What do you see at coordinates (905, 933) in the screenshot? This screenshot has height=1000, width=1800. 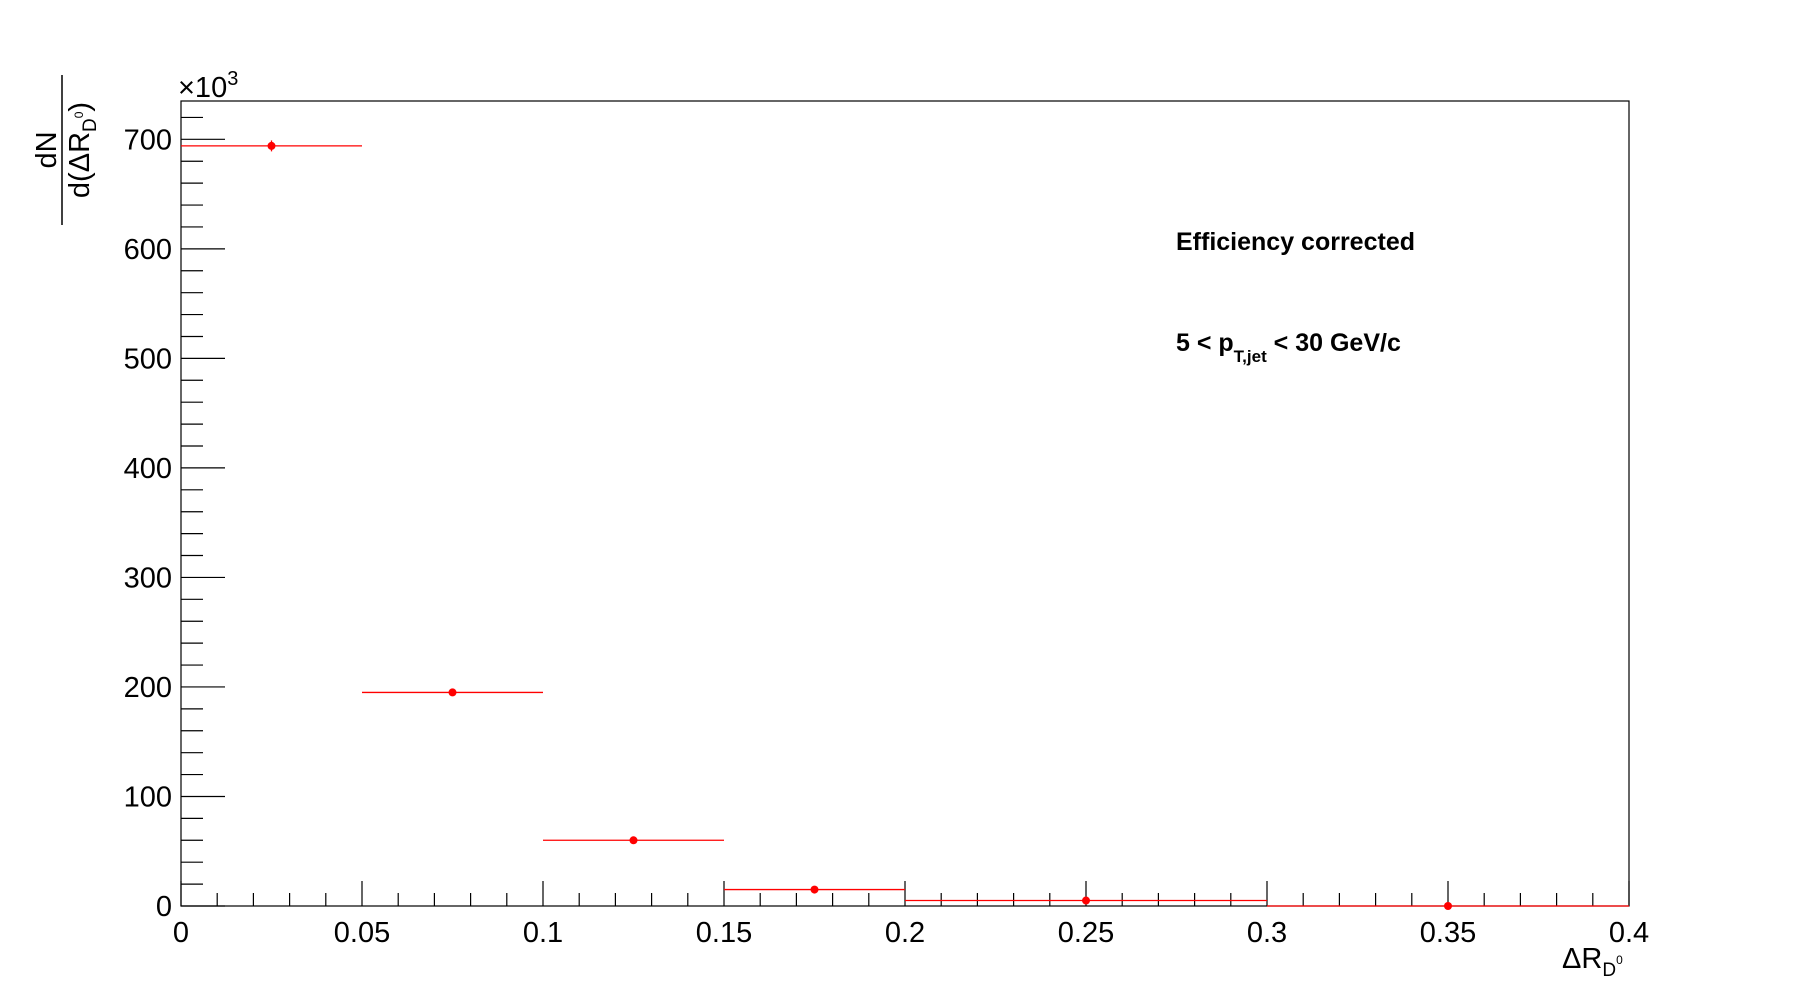 I see `x-tick-label: 0.2` at bounding box center [905, 933].